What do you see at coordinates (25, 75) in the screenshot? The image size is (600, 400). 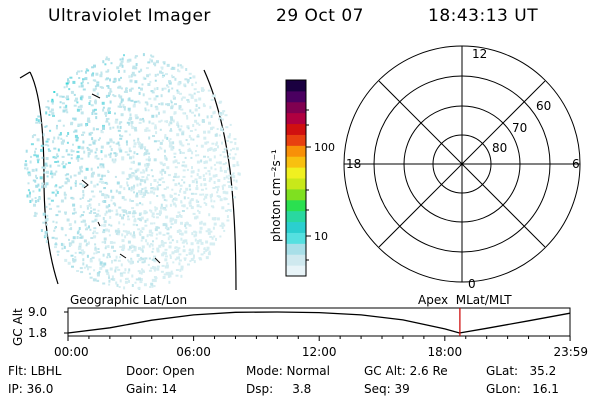 I see `limb-arc-top-left` at bounding box center [25, 75].